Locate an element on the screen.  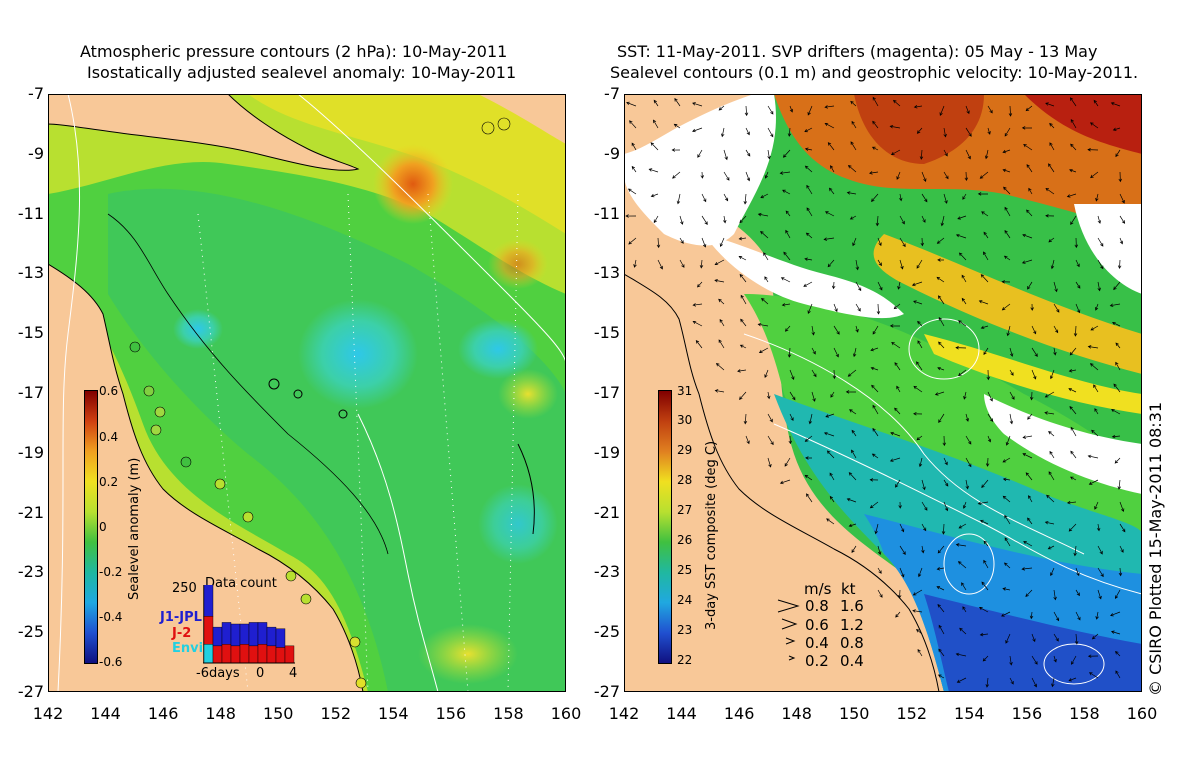
right-cb-tick-7: 24 is located at coordinates (685, 600).